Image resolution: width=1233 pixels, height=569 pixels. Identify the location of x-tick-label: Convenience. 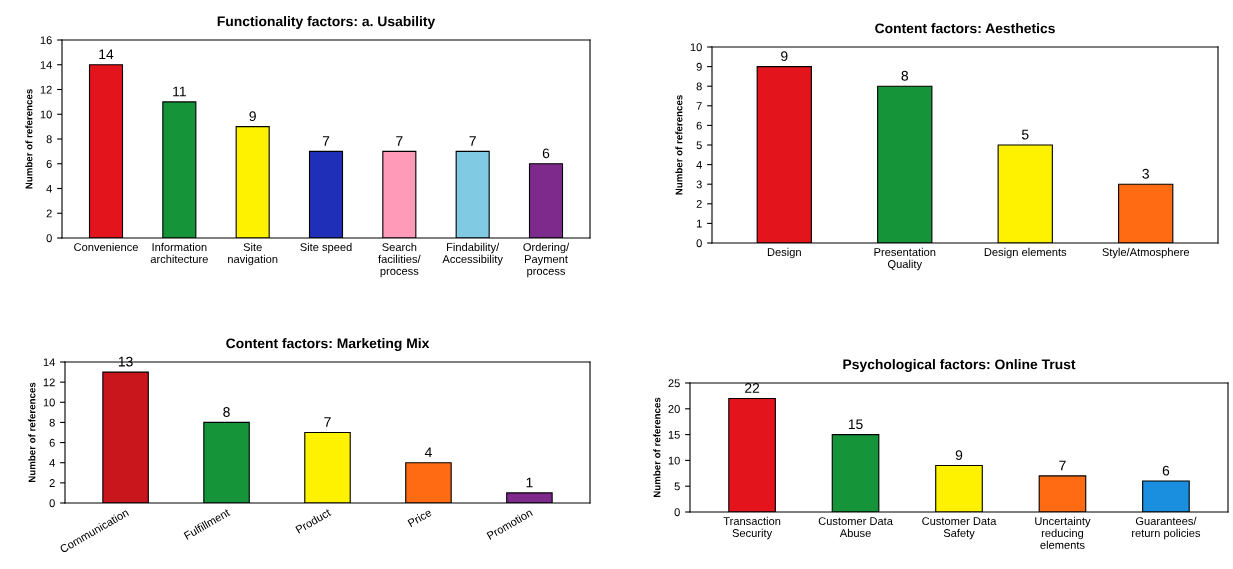
(106, 247).